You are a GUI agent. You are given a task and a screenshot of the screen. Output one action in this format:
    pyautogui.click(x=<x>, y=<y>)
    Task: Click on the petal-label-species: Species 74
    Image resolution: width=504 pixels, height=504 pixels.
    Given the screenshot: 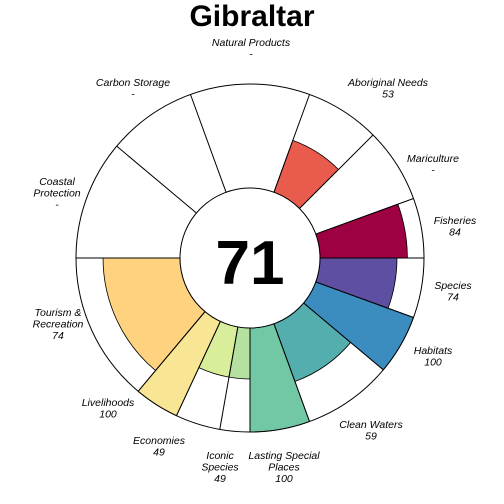 What is the action you would take?
    pyautogui.click(x=453, y=292)
    